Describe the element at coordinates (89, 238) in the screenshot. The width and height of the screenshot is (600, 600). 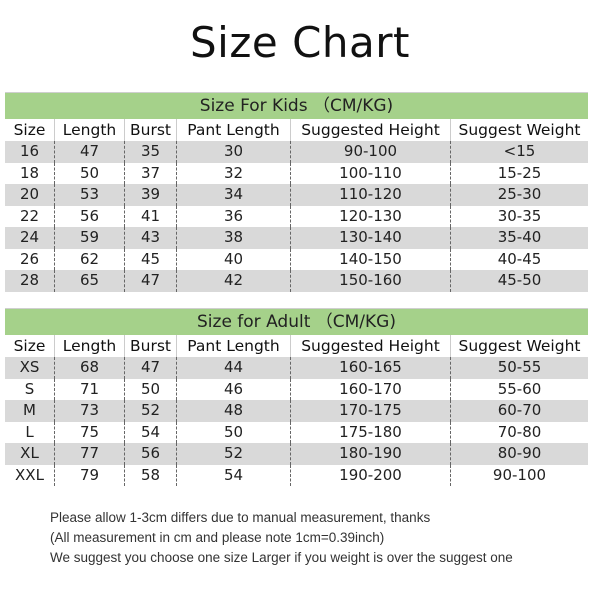
I see `table-cell: 59` at that location.